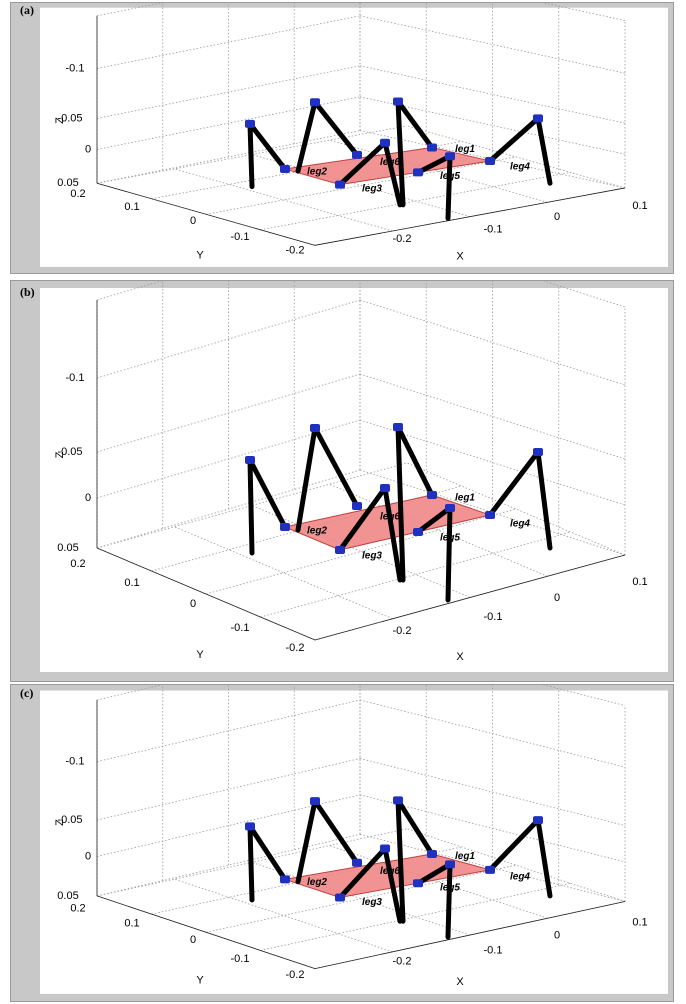 This screenshot has height=1004, width=686. What do you see at coordinates (77, 908) in the screenshot?
I see `y-tick-label: 0.2` at bounding box center [77, 908].